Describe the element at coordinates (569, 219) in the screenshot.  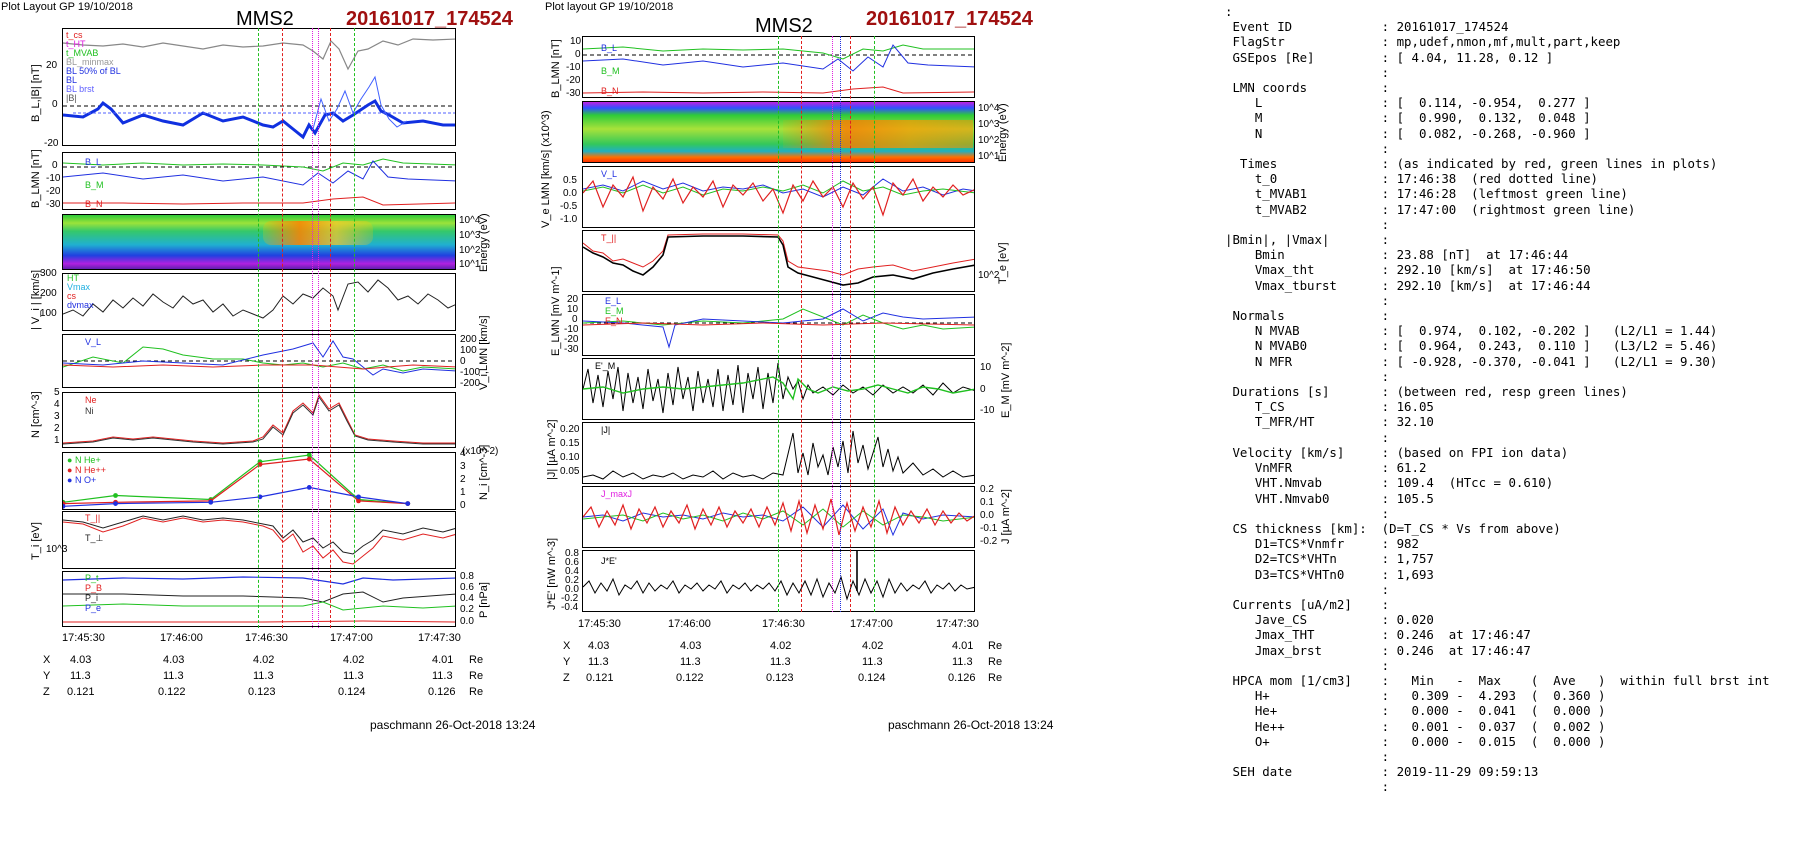
I see `mid-ve-tick: -1.0` at that location.